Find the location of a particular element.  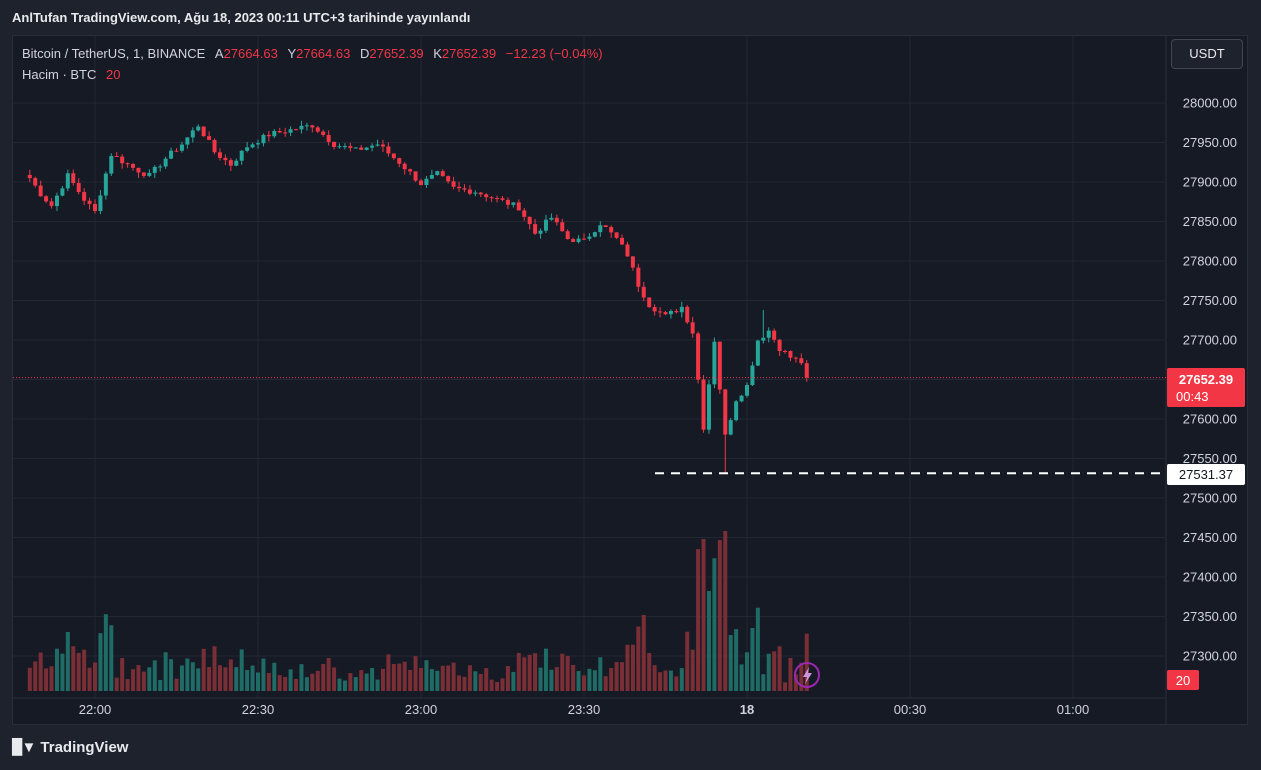

y-tick-label: 27350.00 is located at coordinates (1210, 616).